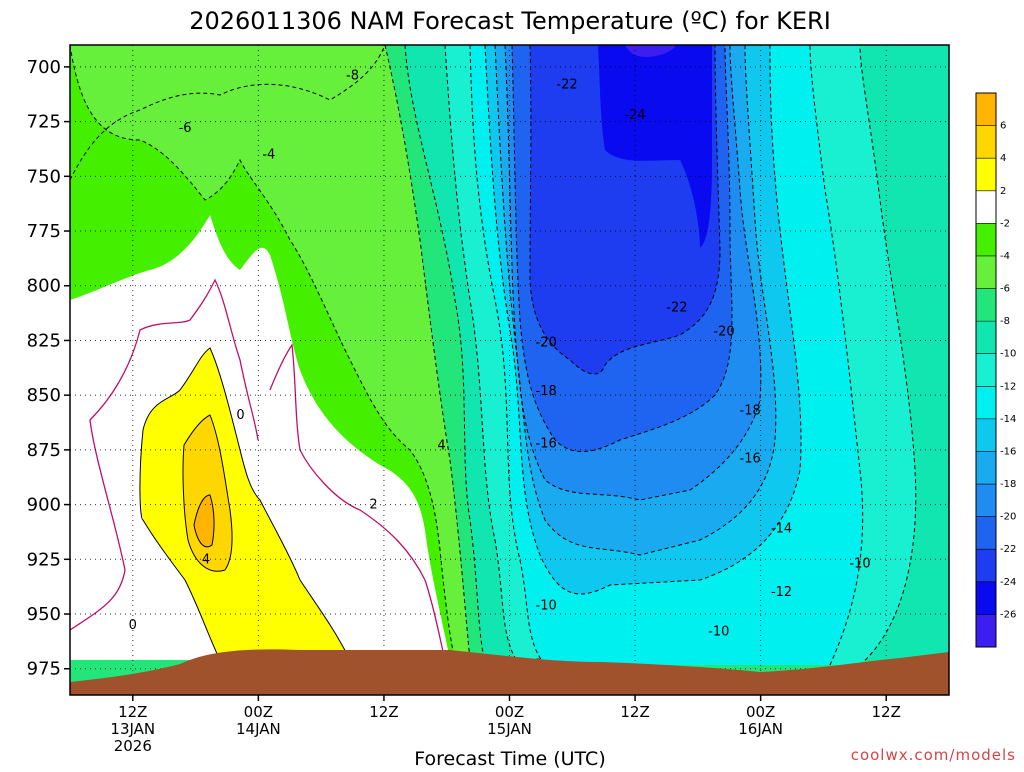 The height and width of the screenshot is (772, 1024). I want to click on colorbar-label: -14, so click(1008, 419).